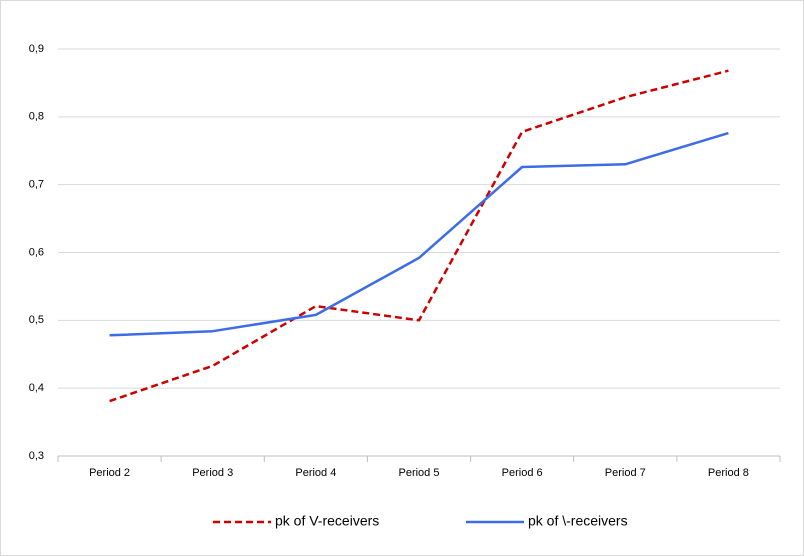 Image resolution: width=804 pixels, height=556 pixels. I want to click on y-tick-label: 0,5, so click(36, 320).